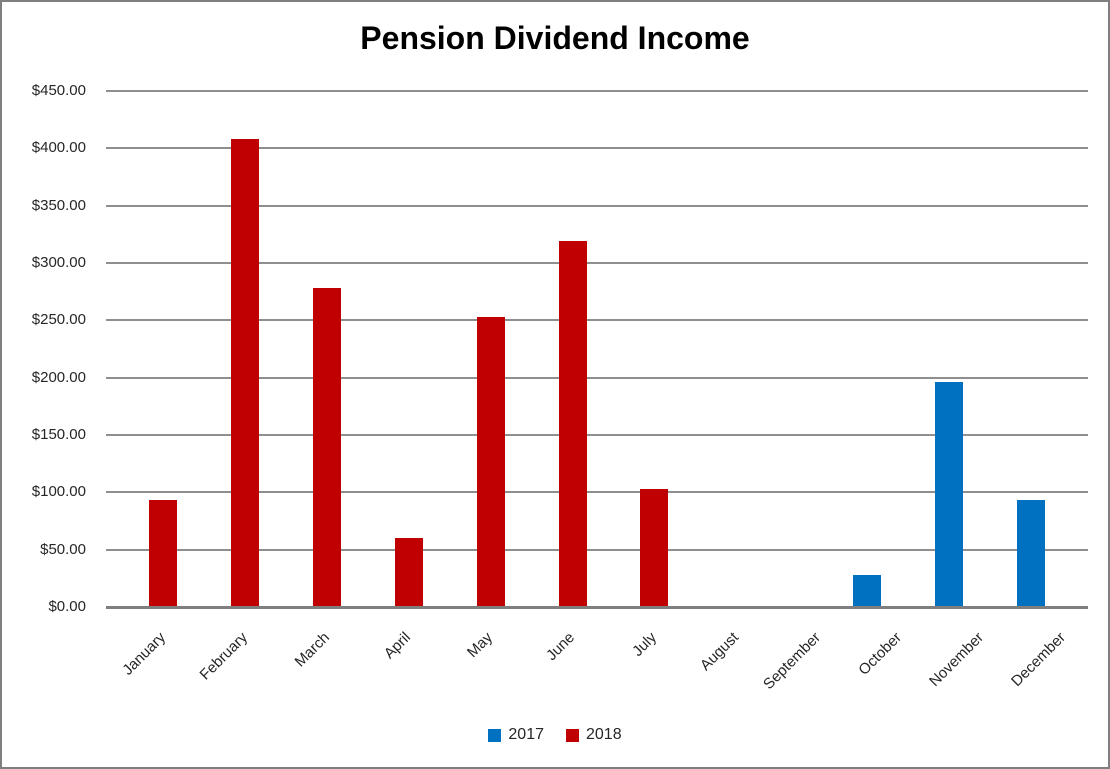 The width and height of the screenshot is (1110, 769). What do you see at coordinates (58, 90) in the screenshot?
I see `y-axis-label: $450.00` at bounding box center [58, 90].